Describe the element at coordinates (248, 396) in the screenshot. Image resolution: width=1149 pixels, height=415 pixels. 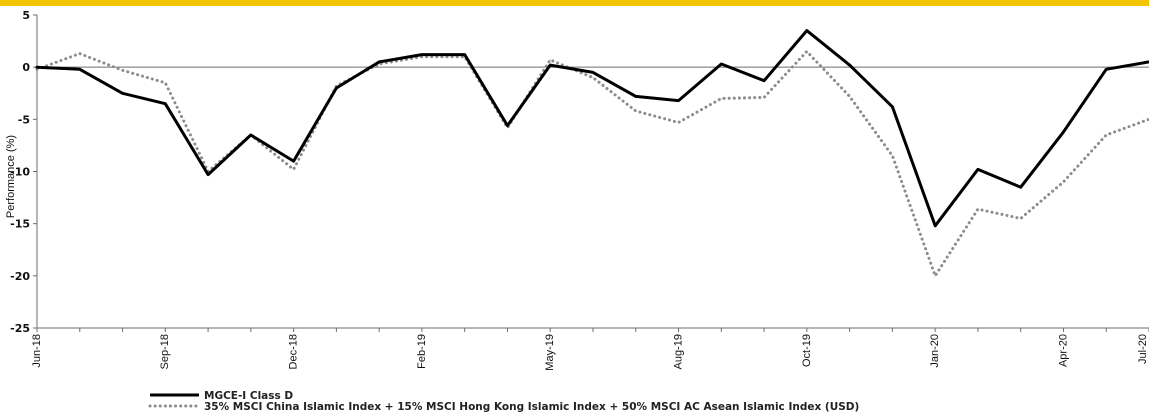
I see `legend-label-fund: MGCE-I Class D` at that location.